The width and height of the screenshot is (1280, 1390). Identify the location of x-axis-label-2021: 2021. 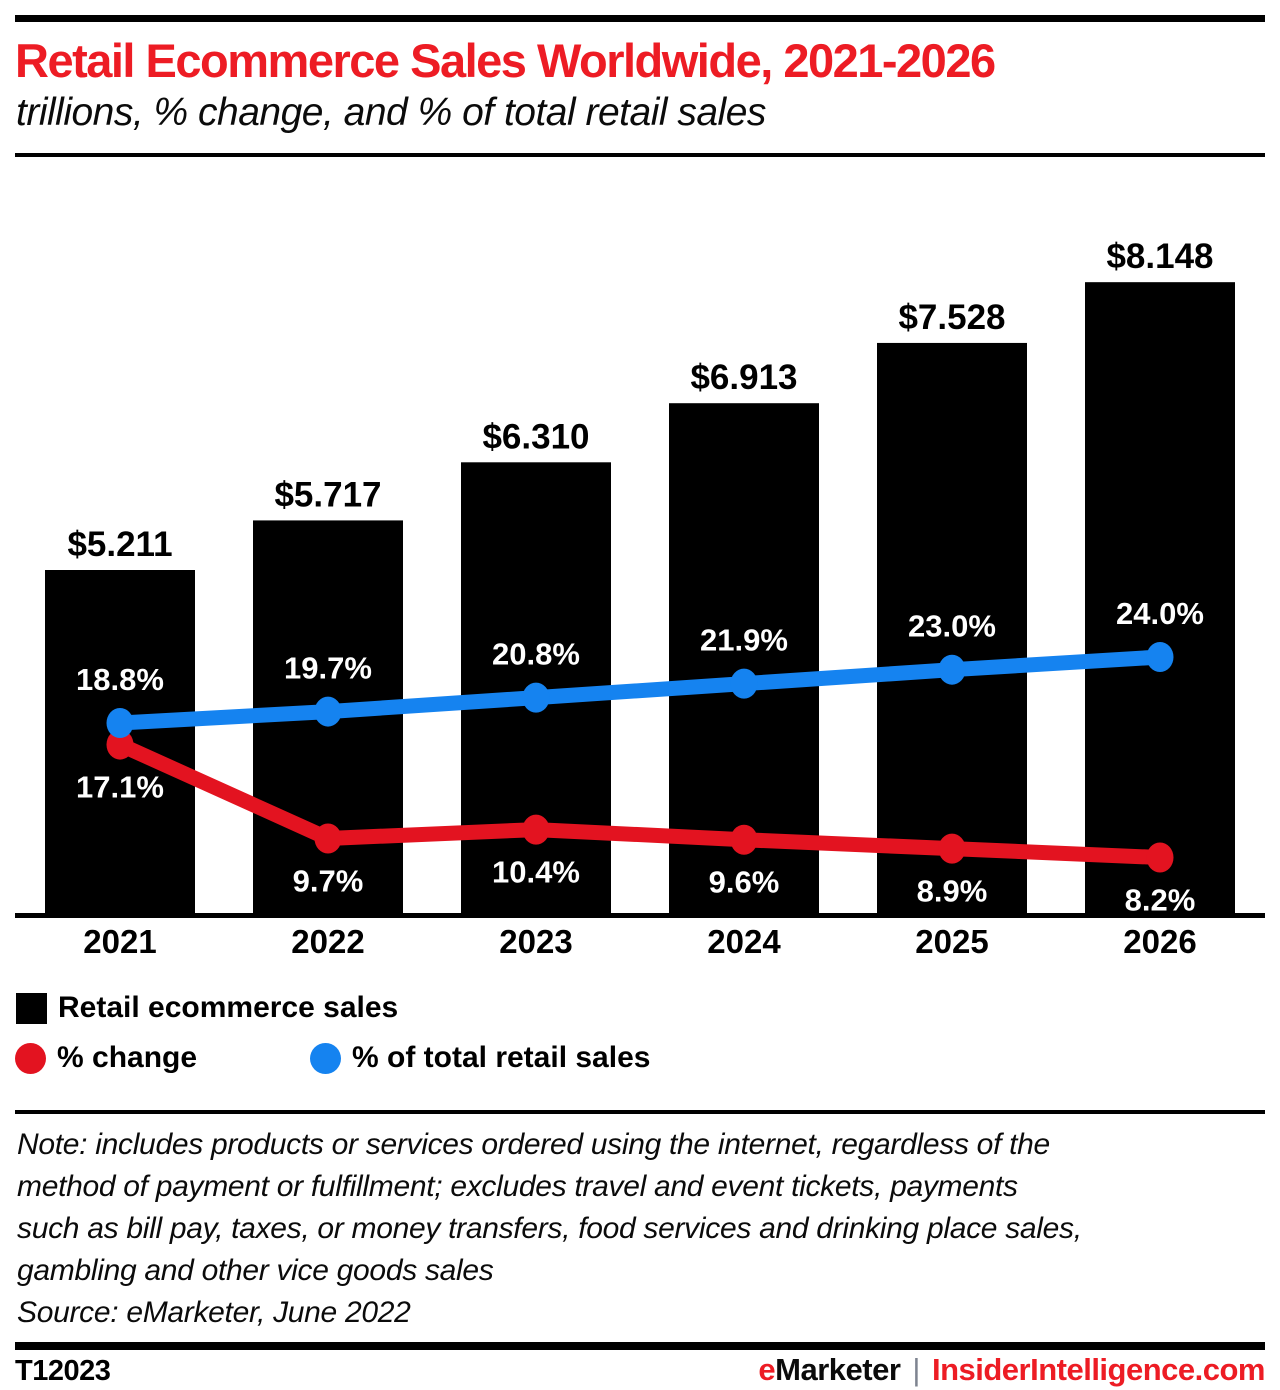
(119, 941).